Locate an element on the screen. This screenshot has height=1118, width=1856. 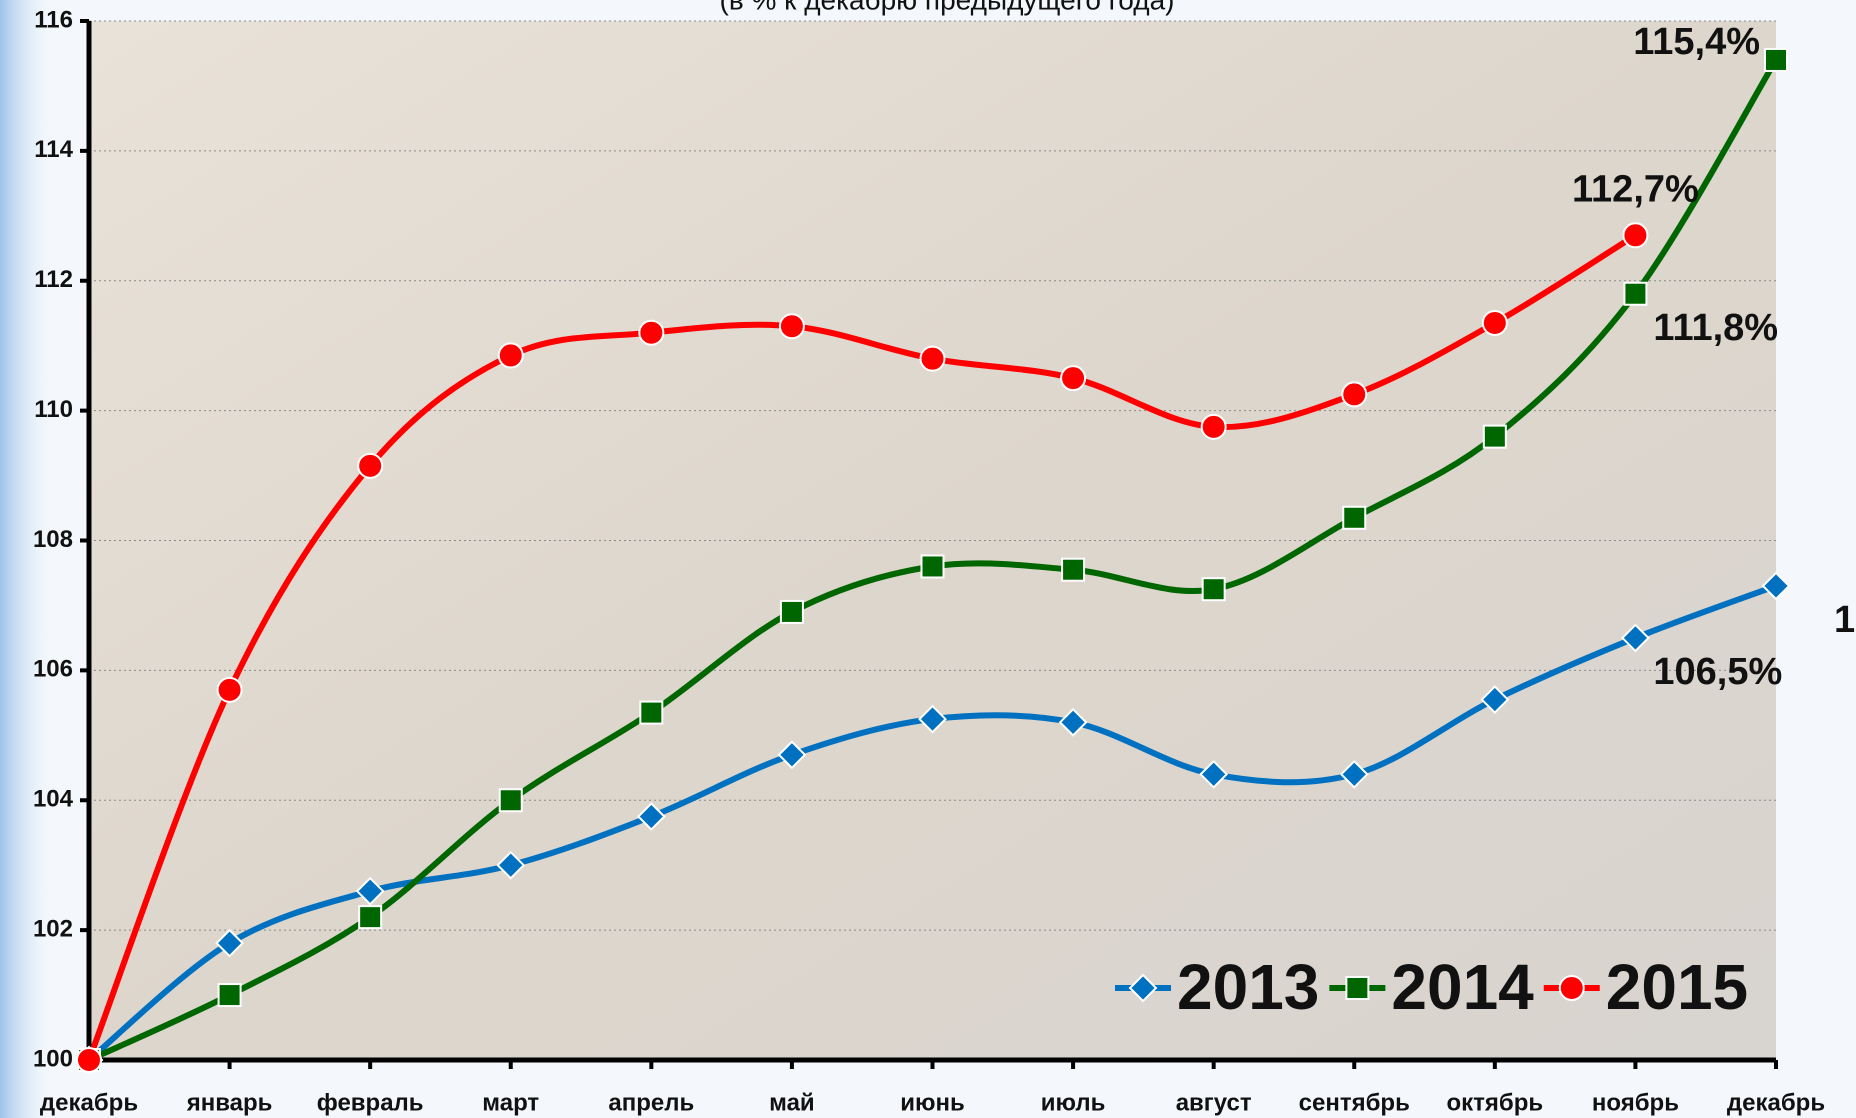
x-tick-label: январь is located at coordinates (229, 1102).